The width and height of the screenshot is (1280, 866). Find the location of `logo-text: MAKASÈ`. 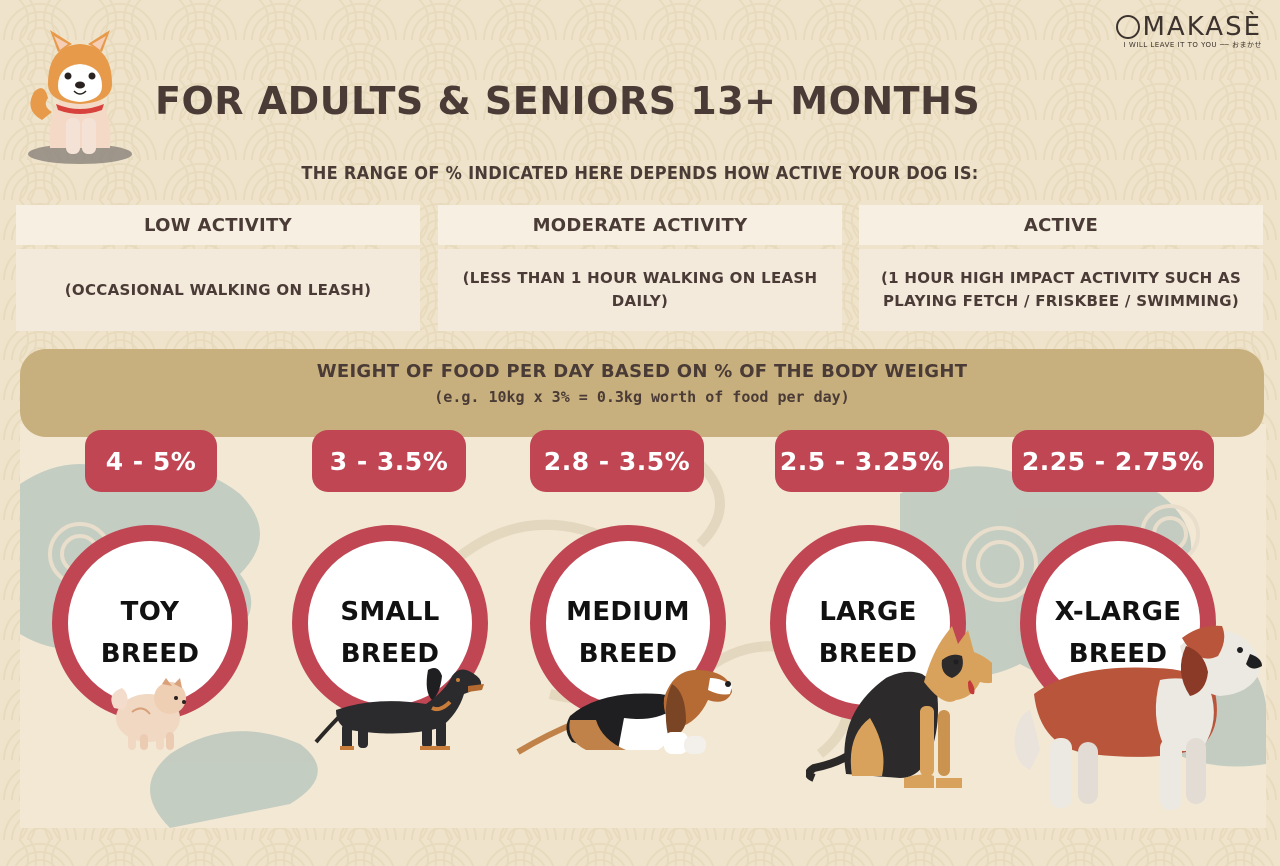

logo-text: MAKASÈ is located at coordinates (1202, 27).